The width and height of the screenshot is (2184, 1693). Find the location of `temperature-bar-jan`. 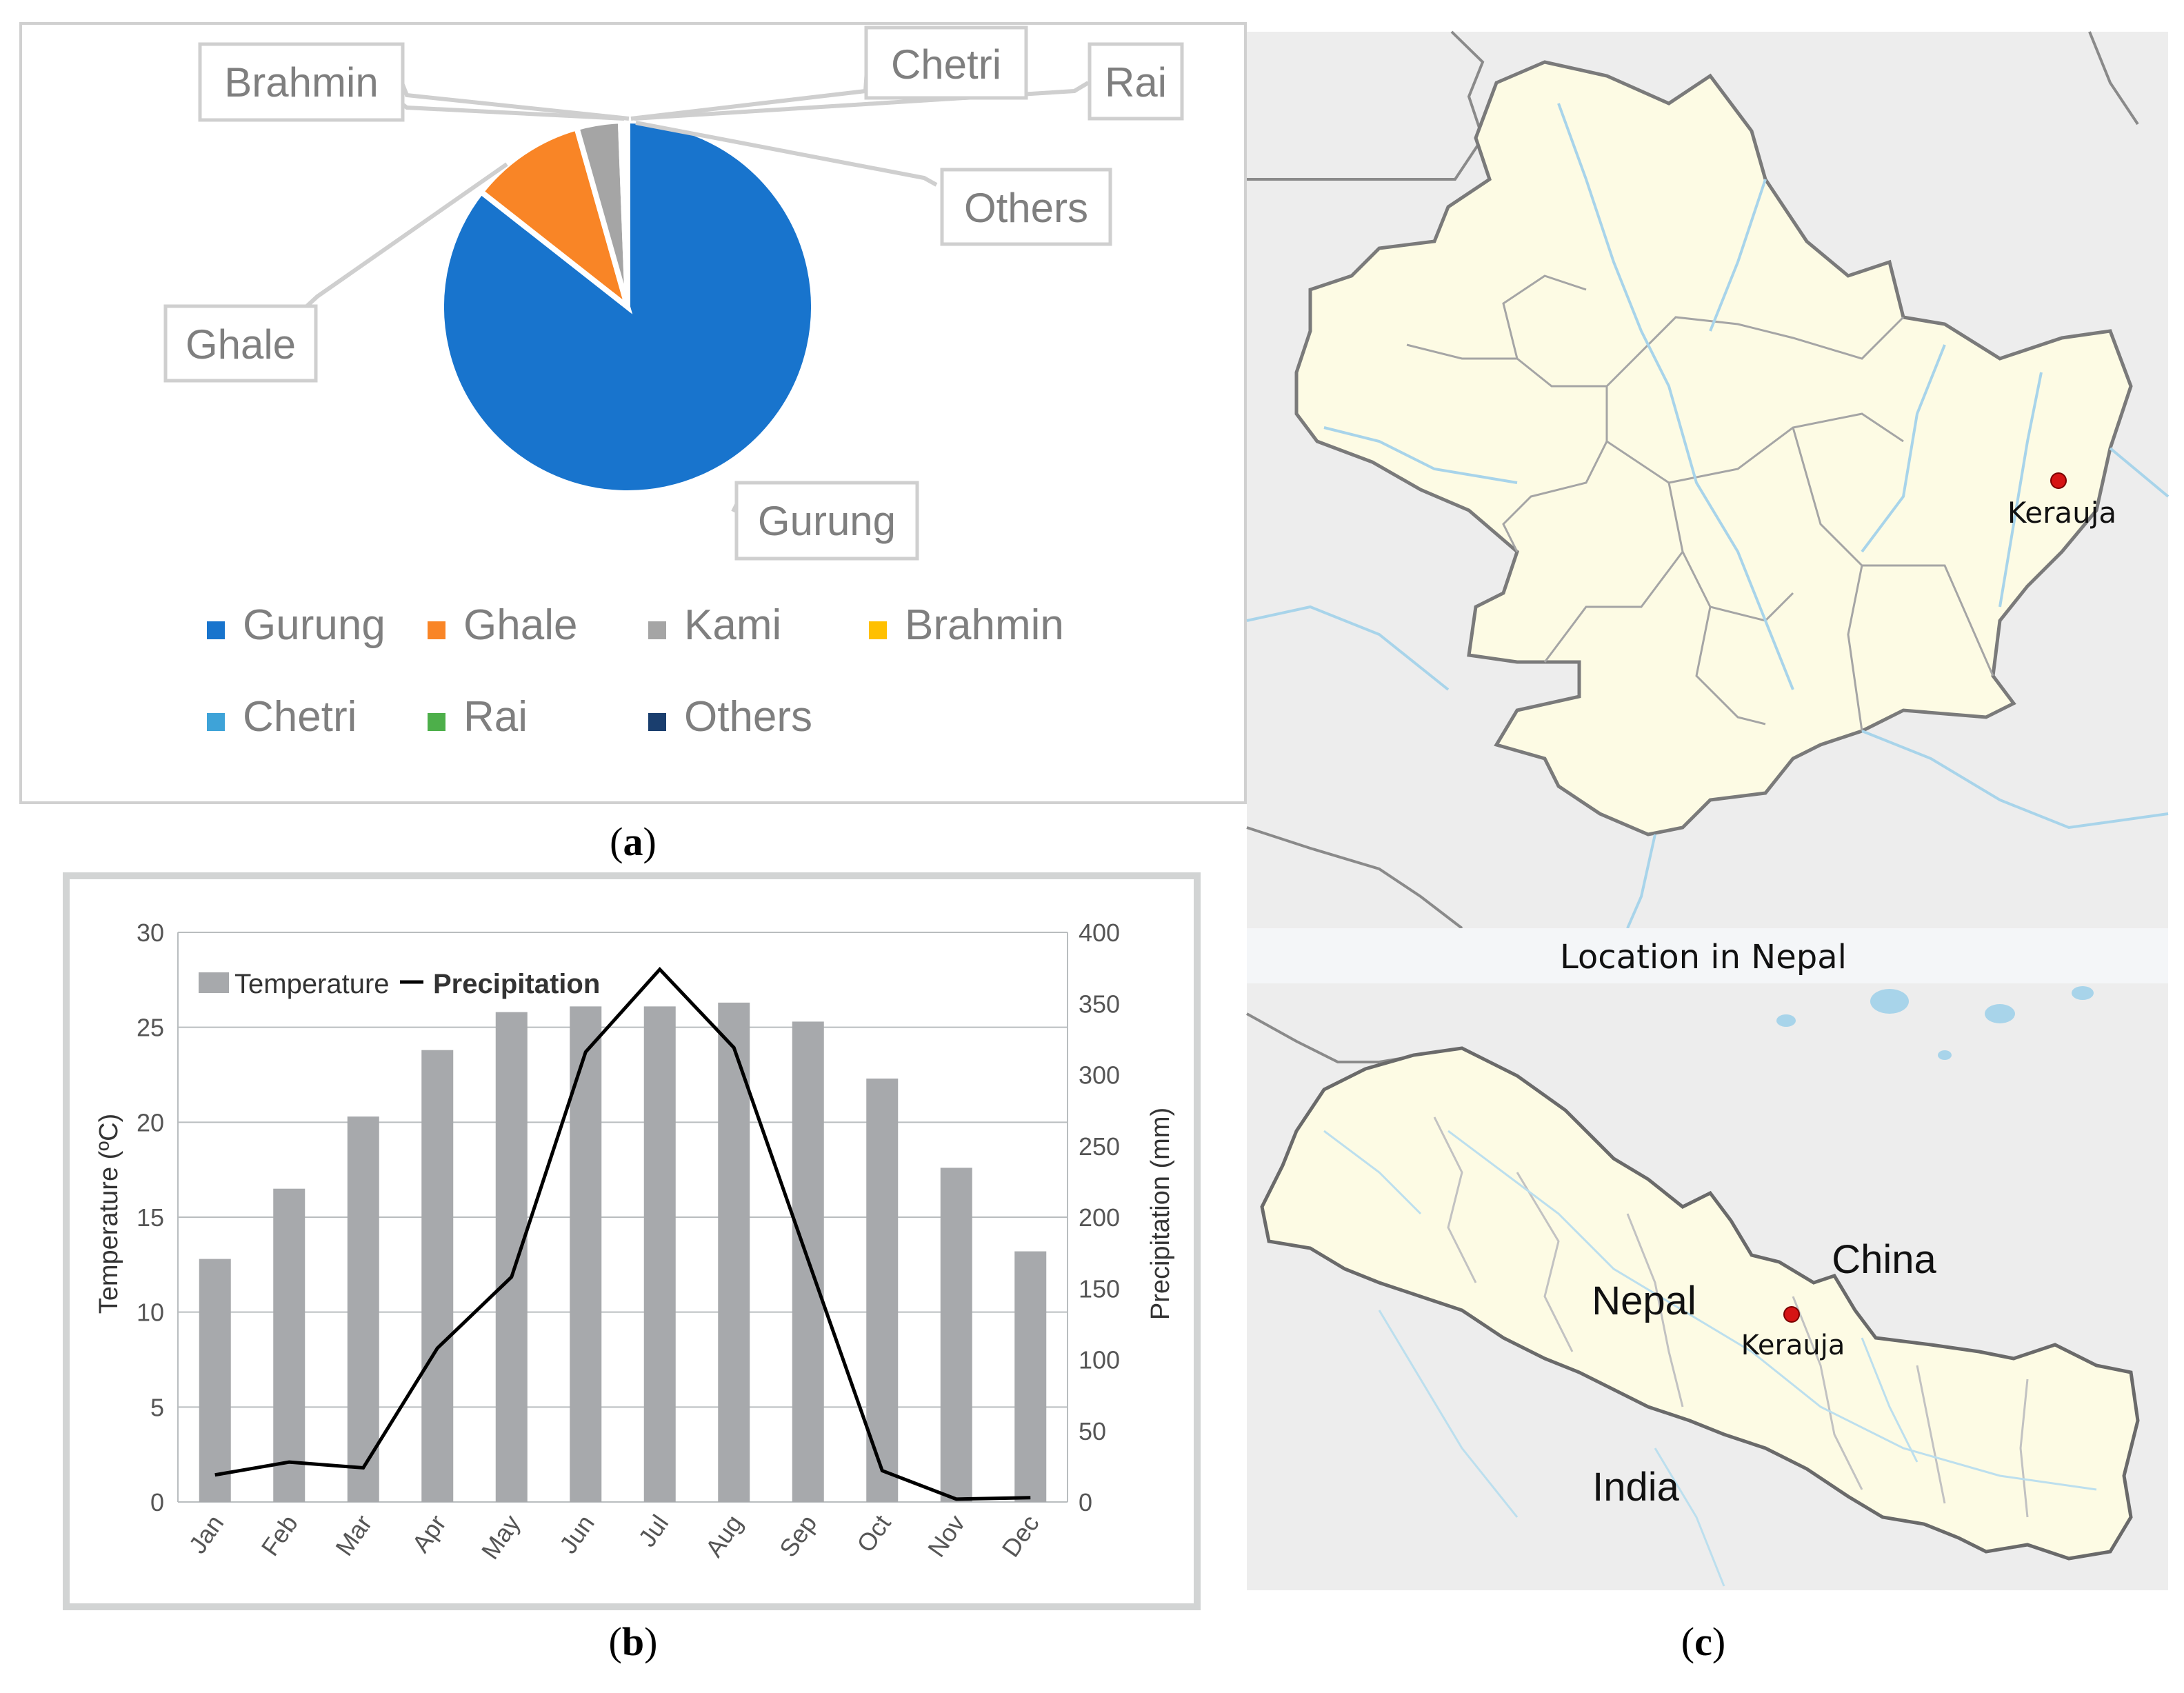

temperature-bar-jan is located at coordinates (215, 1380).